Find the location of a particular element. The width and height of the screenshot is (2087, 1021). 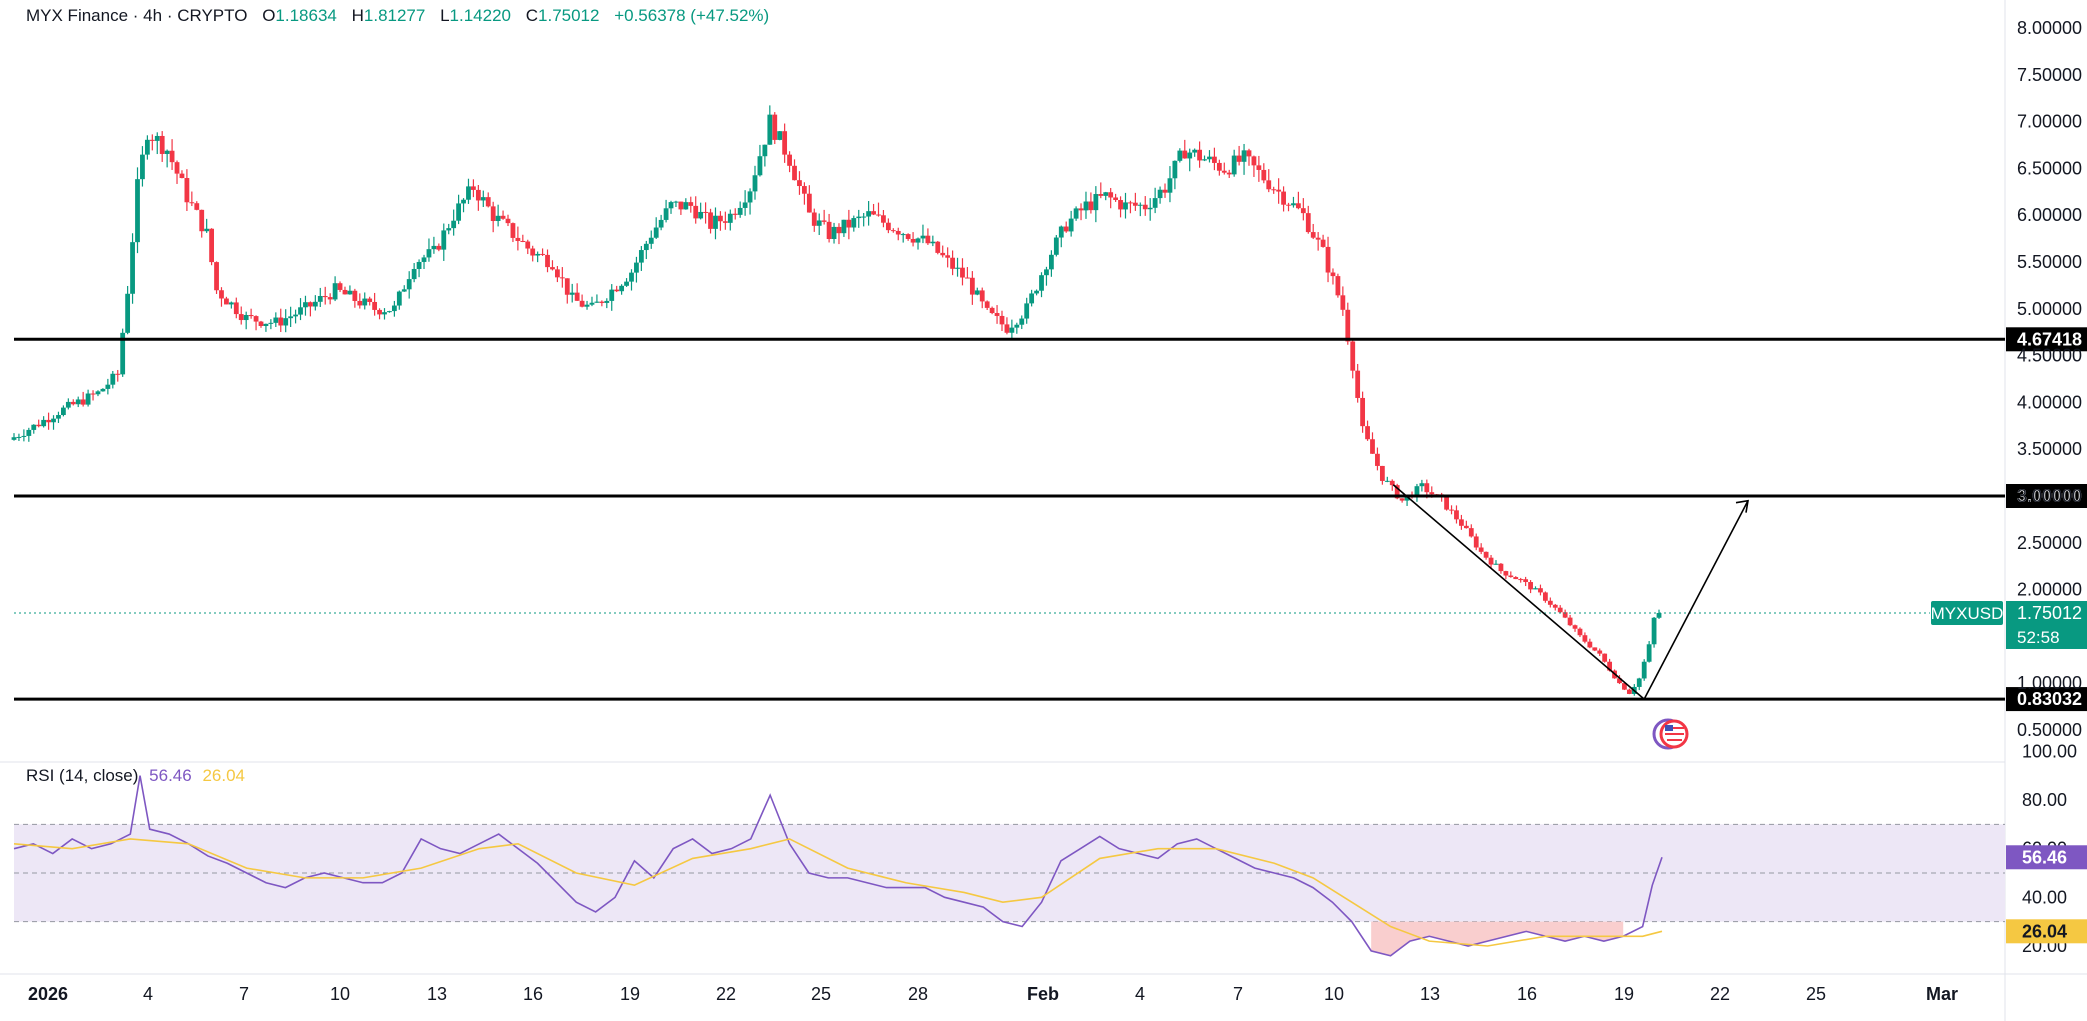

time-tick-label: 22 is located at coordinates (1720, 994).